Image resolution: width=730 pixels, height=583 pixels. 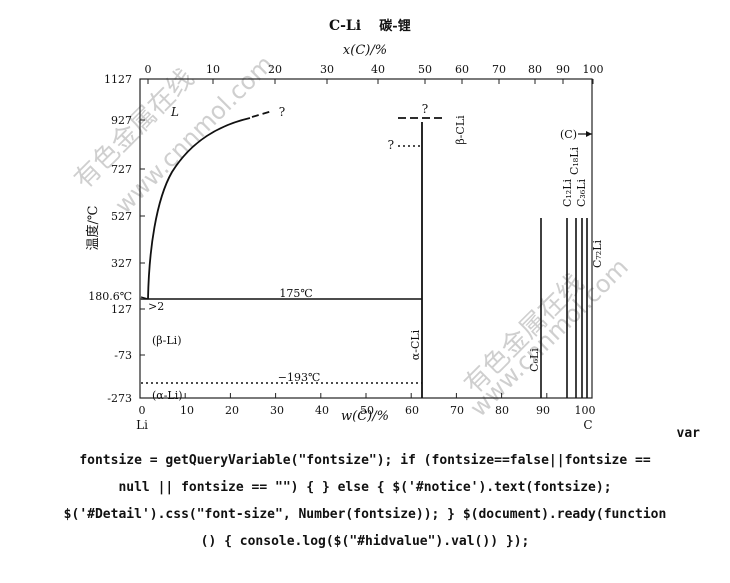 I want to click on top-tick-label: 40, so click(x=378, y=69).